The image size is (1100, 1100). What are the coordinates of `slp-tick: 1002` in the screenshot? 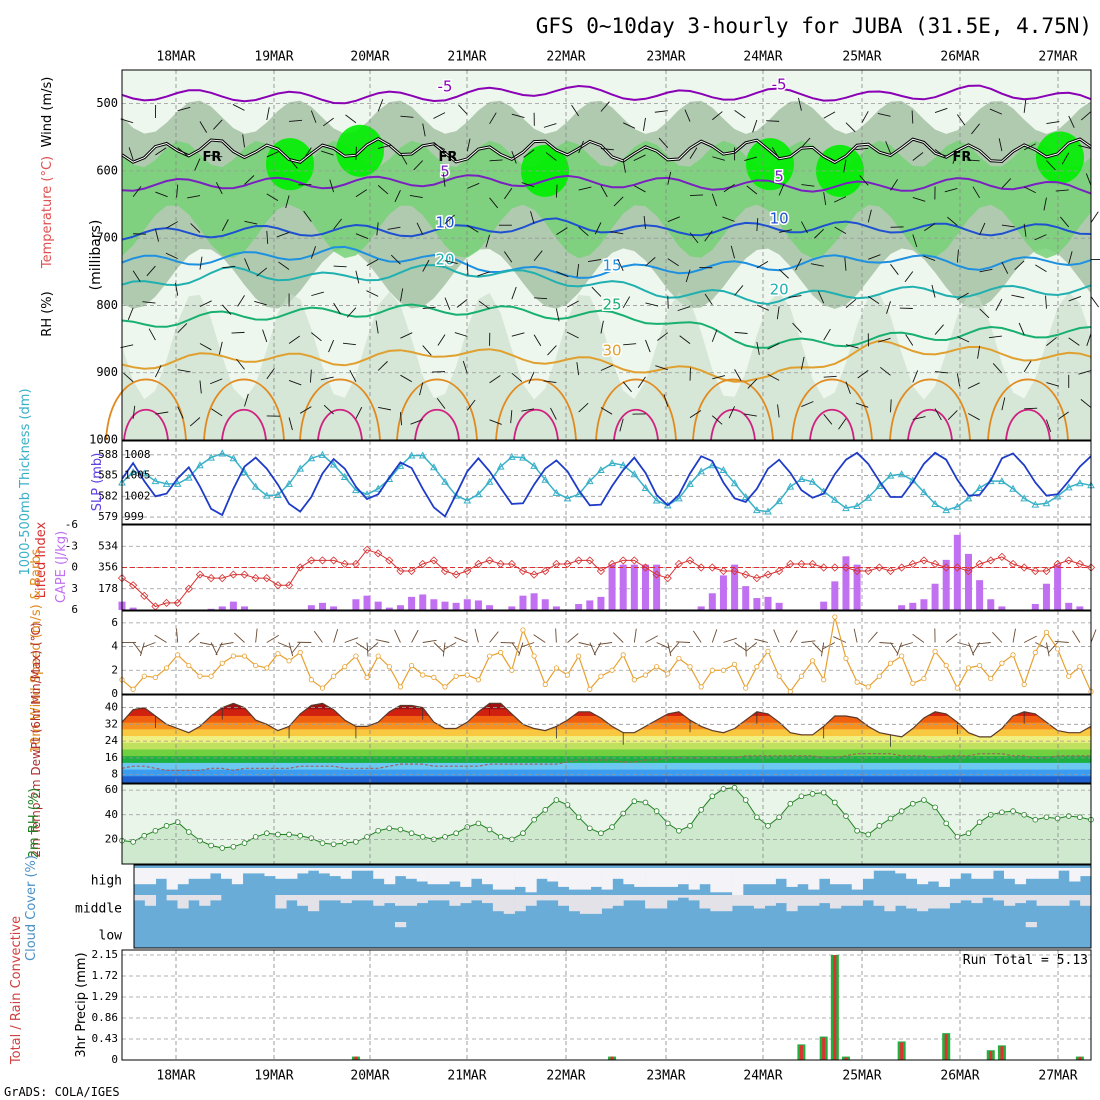 It's located at (137, 495).